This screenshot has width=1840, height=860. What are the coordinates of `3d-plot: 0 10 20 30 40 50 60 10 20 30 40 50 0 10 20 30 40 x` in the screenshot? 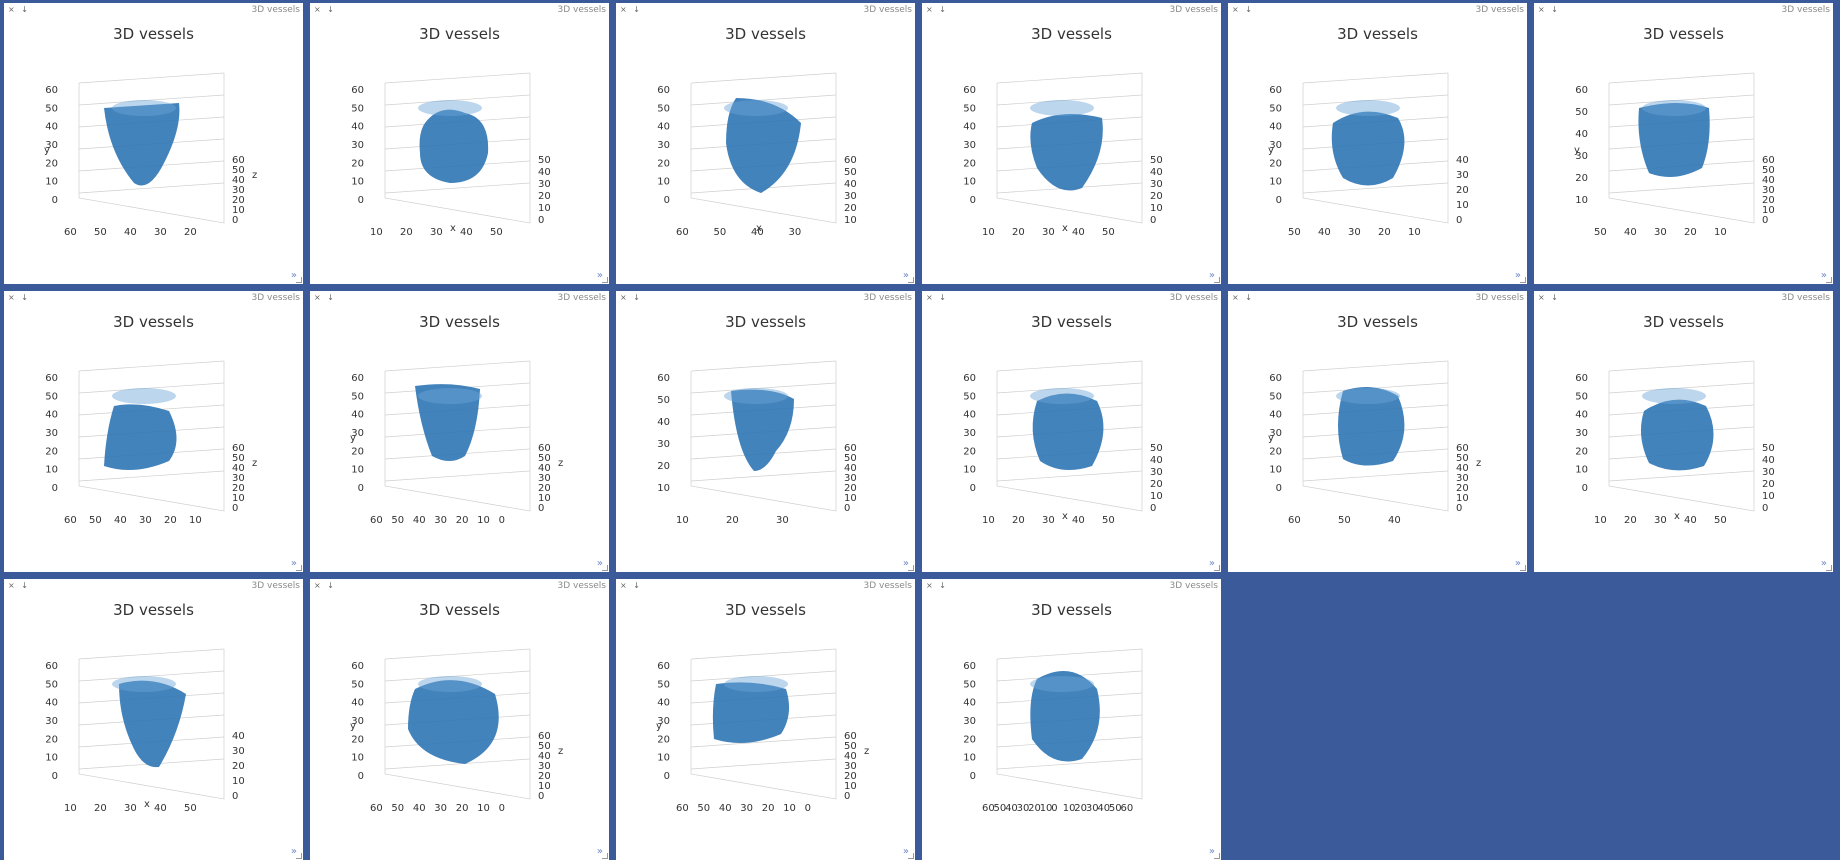 It's located at (154, 726).